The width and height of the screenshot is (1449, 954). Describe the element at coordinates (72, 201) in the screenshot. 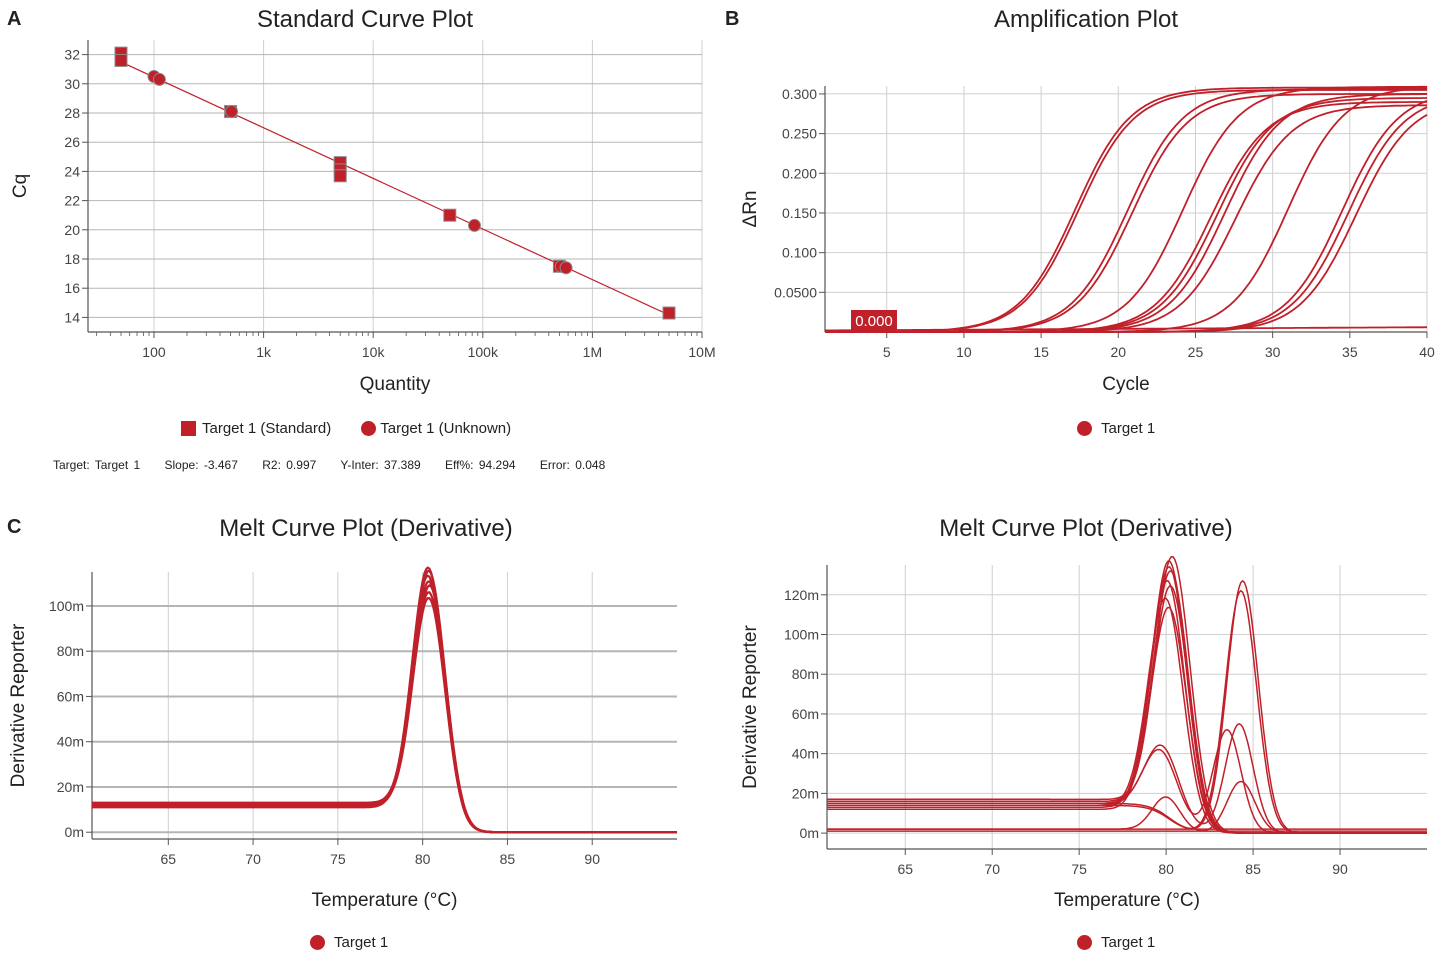

I see `y-tick-label: 22` at that location.